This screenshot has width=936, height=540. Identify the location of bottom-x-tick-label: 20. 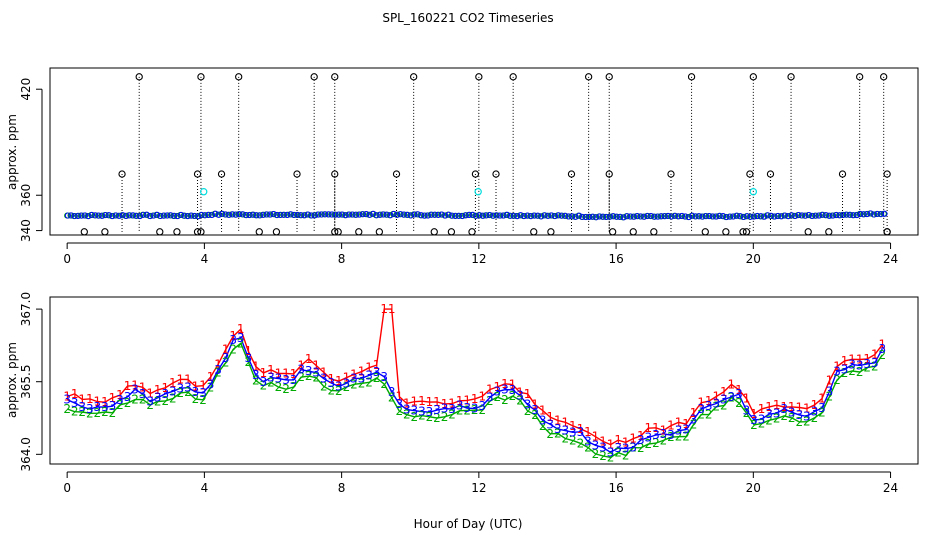
(753, 488).